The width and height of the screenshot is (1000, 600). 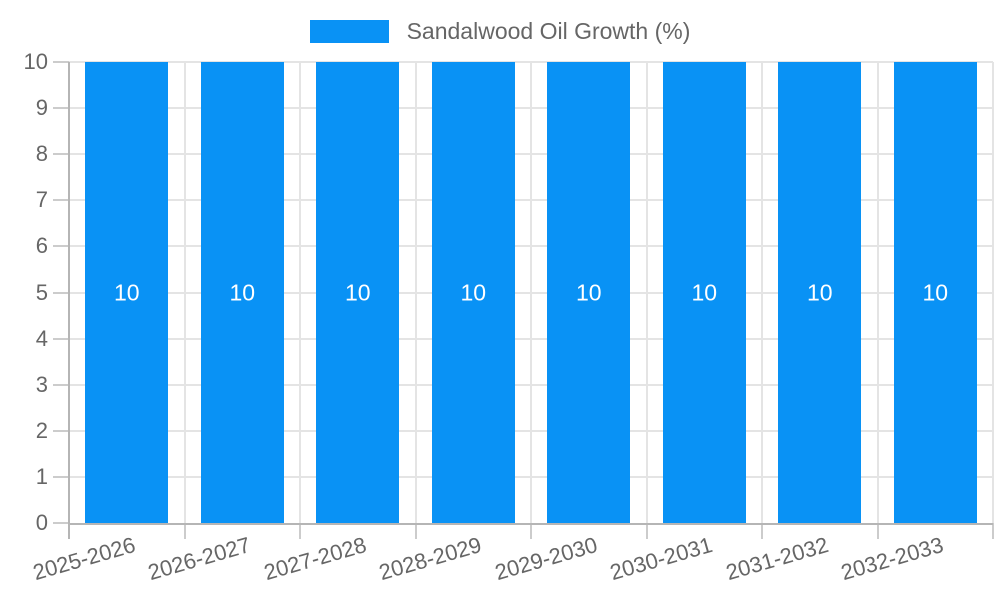 What do you see at coordinates (69, 300) in the screenshot?
I see `y-axis-line` at bounding box center [69, 300].